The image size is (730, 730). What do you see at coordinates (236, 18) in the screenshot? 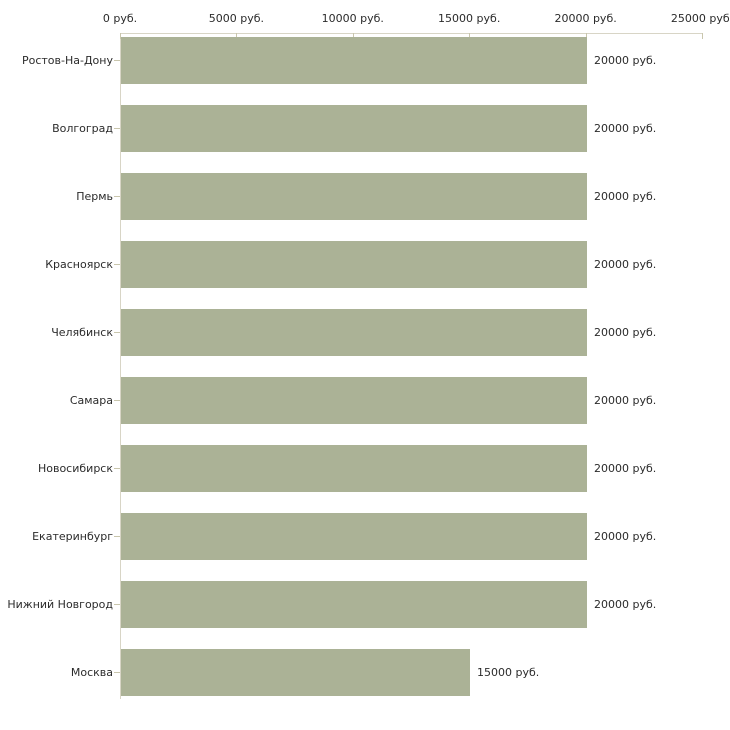
I see `x-axis-tick-label: 5000 руб.` at bounding box center [236, 18].